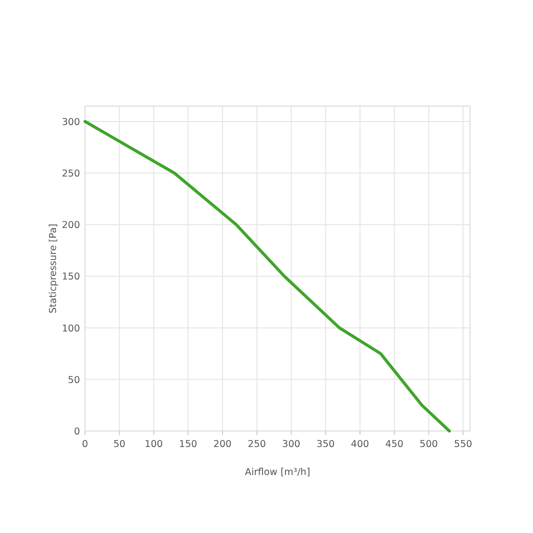  Describe the element at coordinates (71, 277) in the screenshot. I see `y-tick-label: 150` at that location.